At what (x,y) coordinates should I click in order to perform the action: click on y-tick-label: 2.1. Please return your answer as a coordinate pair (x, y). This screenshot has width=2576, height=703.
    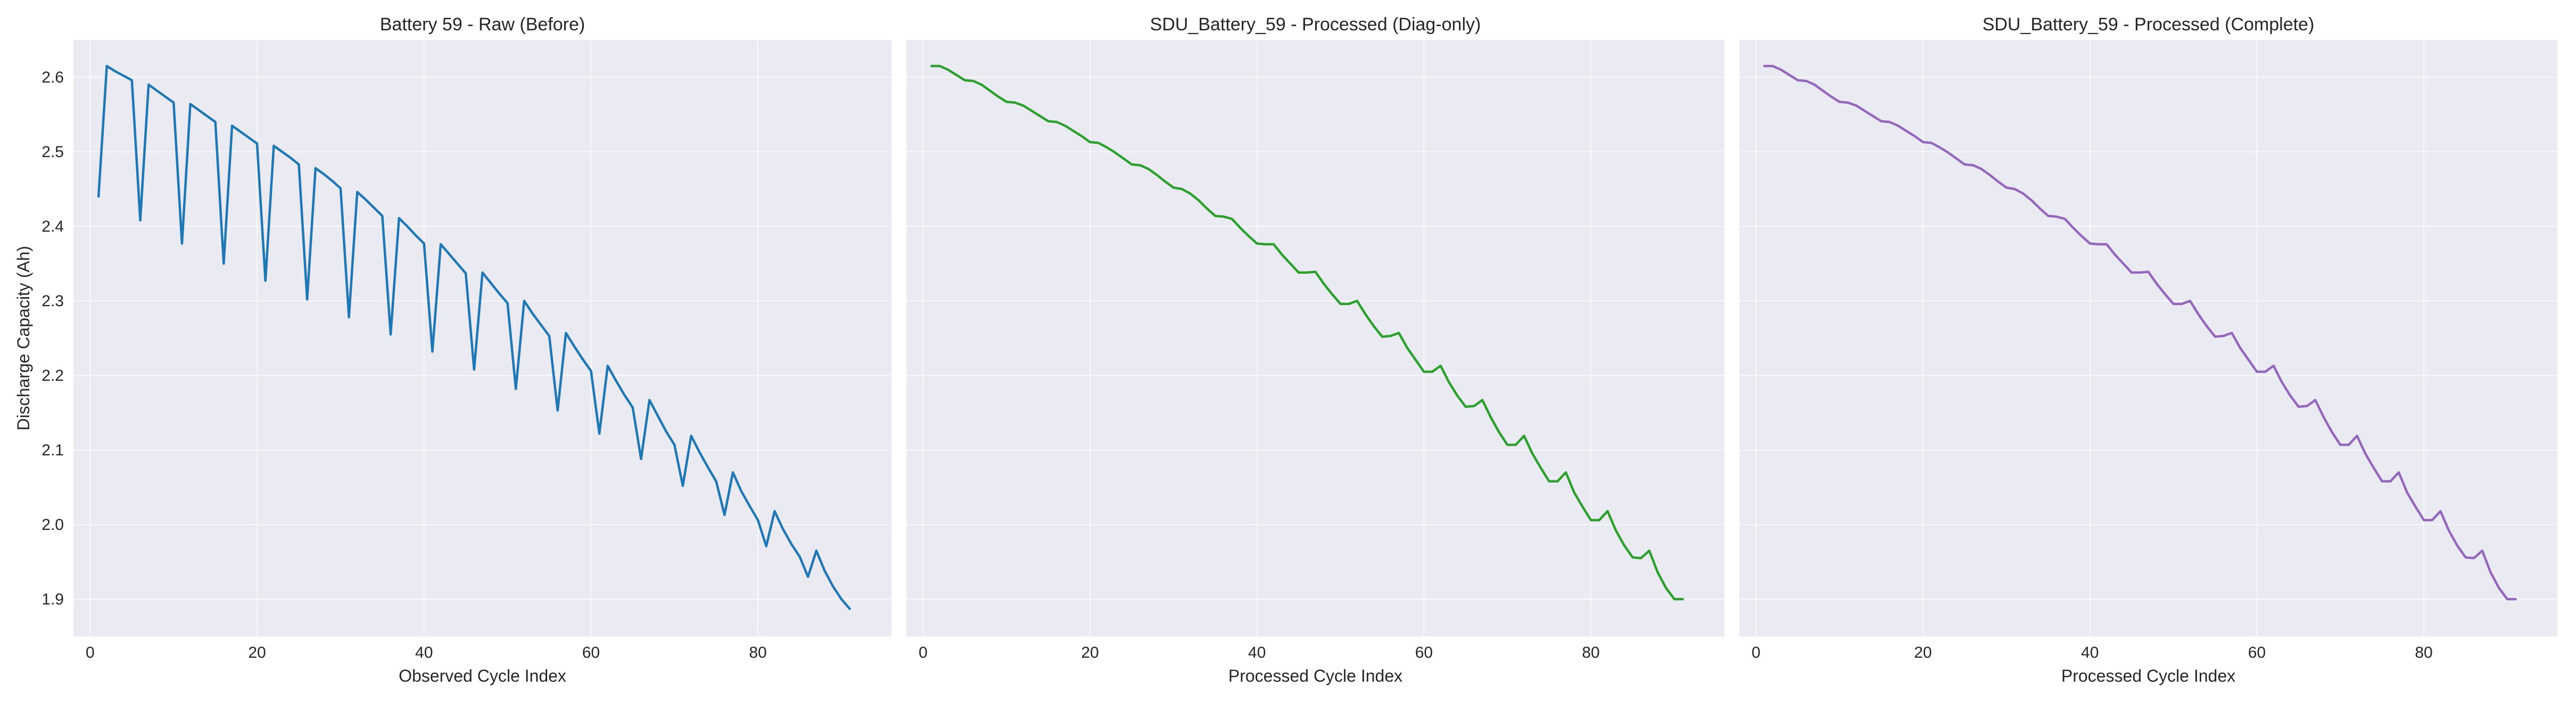
    Looking at the image, I should click on (53, 450).